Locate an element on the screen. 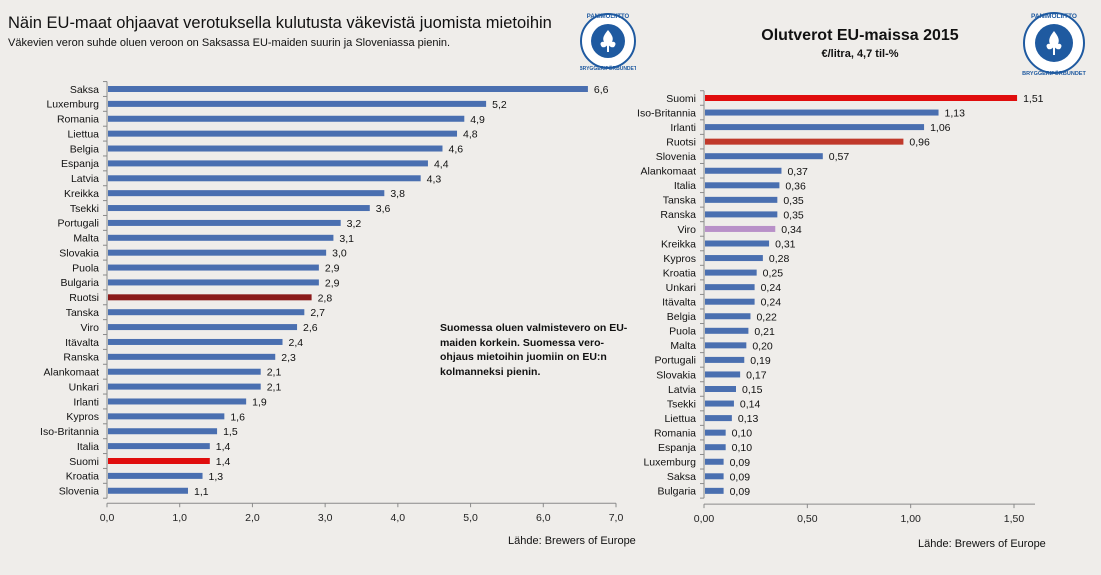  bar-luxemburg is located at coordinates (297, 103).